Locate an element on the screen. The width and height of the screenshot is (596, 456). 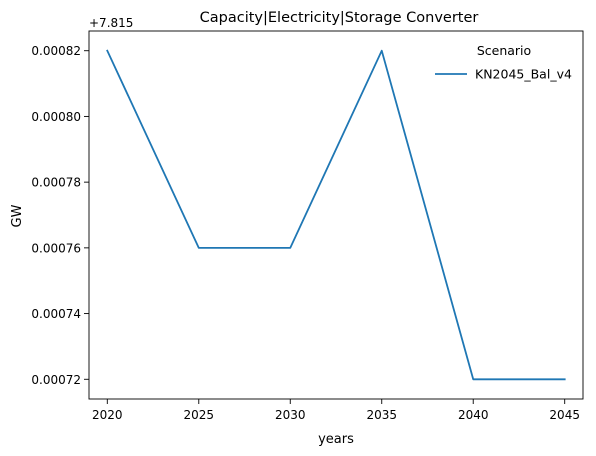
legend: Scenario KN2045_Bal_v4 is located at coordinates (503, 62).